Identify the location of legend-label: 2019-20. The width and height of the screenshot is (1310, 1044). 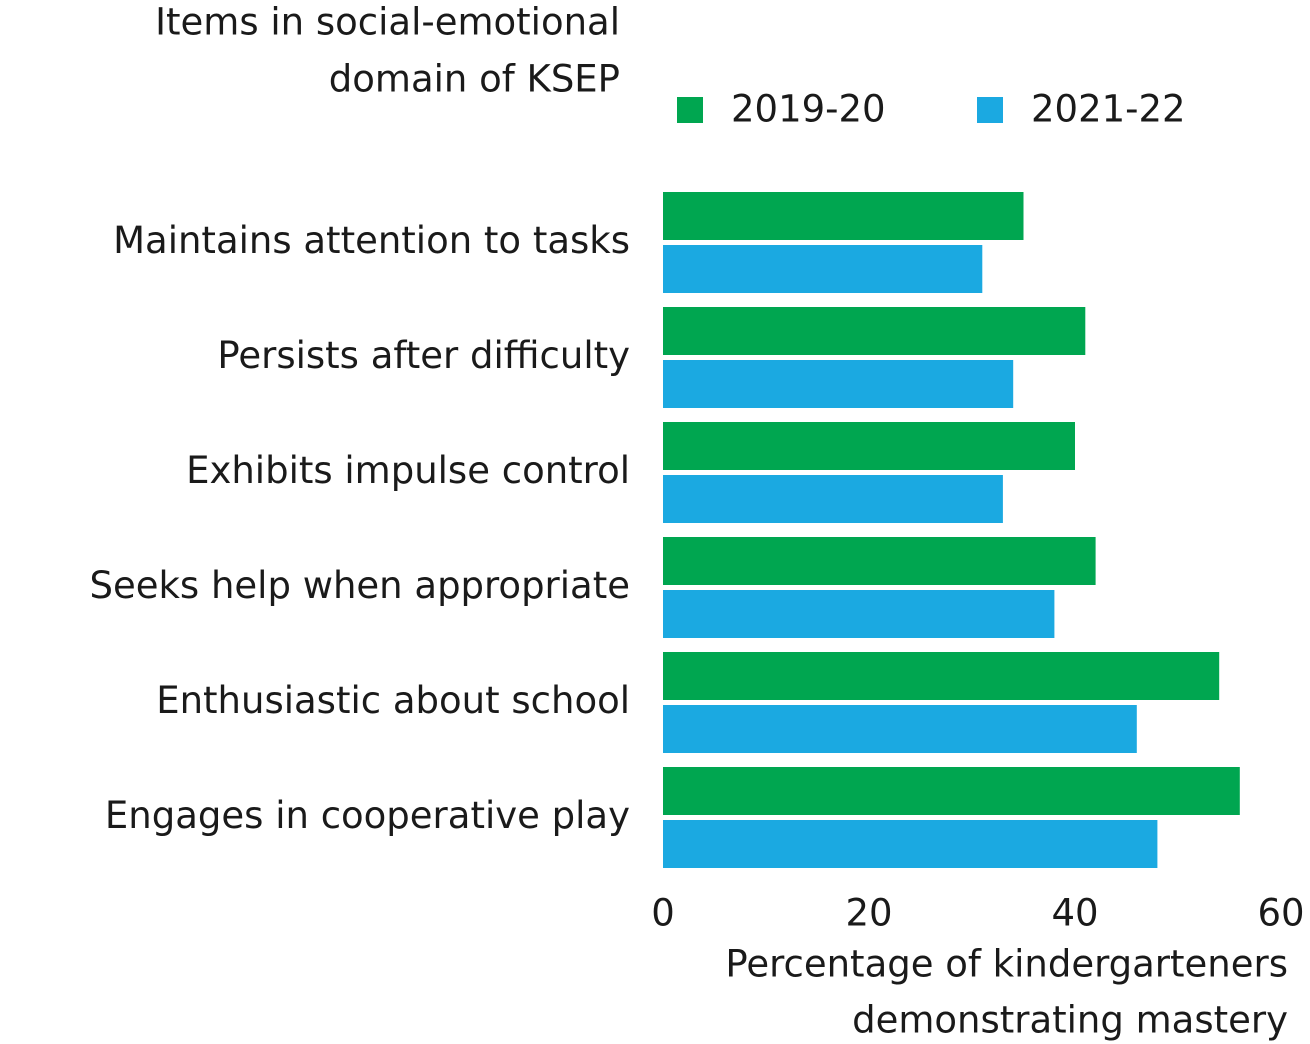
(808, 109).